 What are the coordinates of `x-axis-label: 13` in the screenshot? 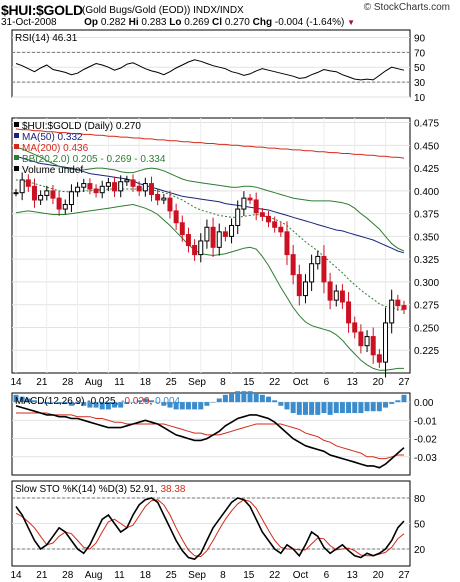 It's located at (353, 382).